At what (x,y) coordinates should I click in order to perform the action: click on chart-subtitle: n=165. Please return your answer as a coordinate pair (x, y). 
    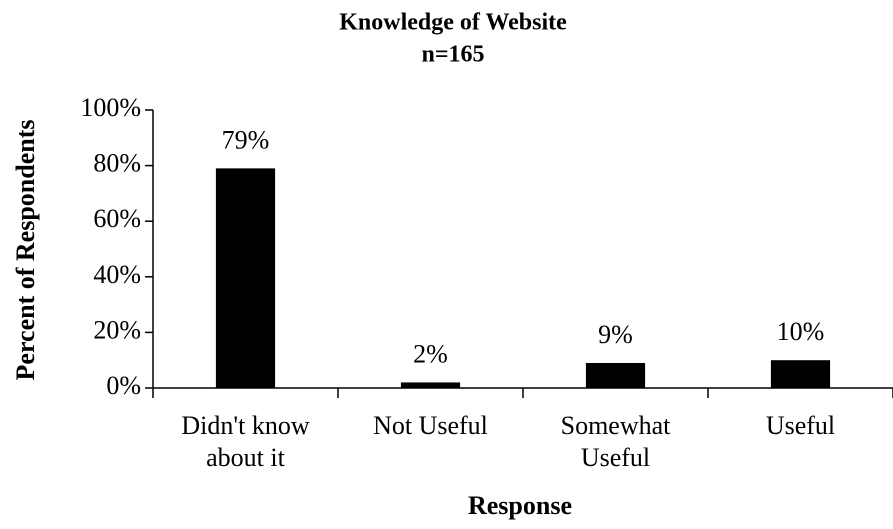
    Looking at the image, I should click on (452, 55).